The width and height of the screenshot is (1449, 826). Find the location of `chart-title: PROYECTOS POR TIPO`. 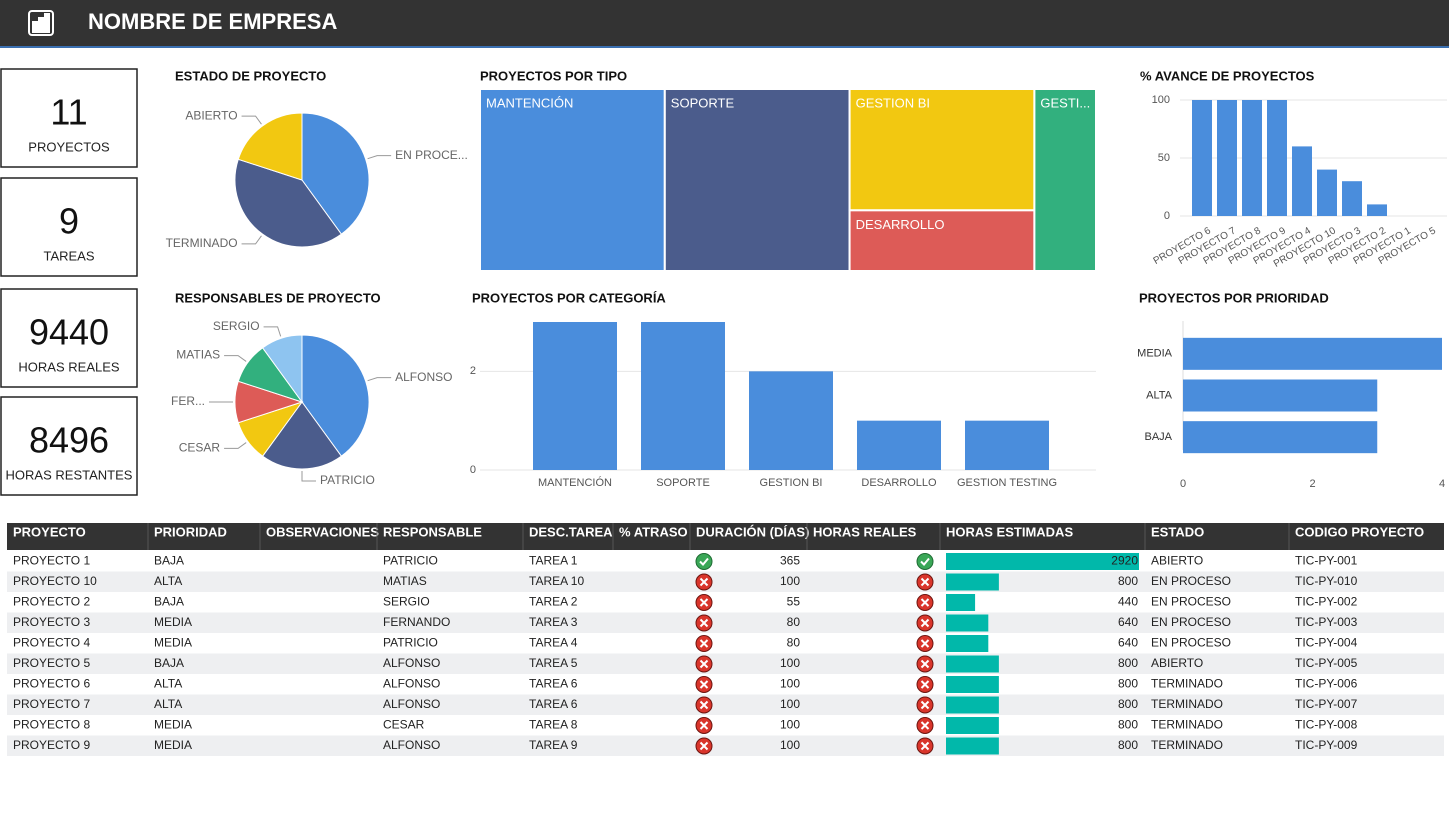

chart-title: PROYECTOS POR TIPO is located at coordinates (553, 75).